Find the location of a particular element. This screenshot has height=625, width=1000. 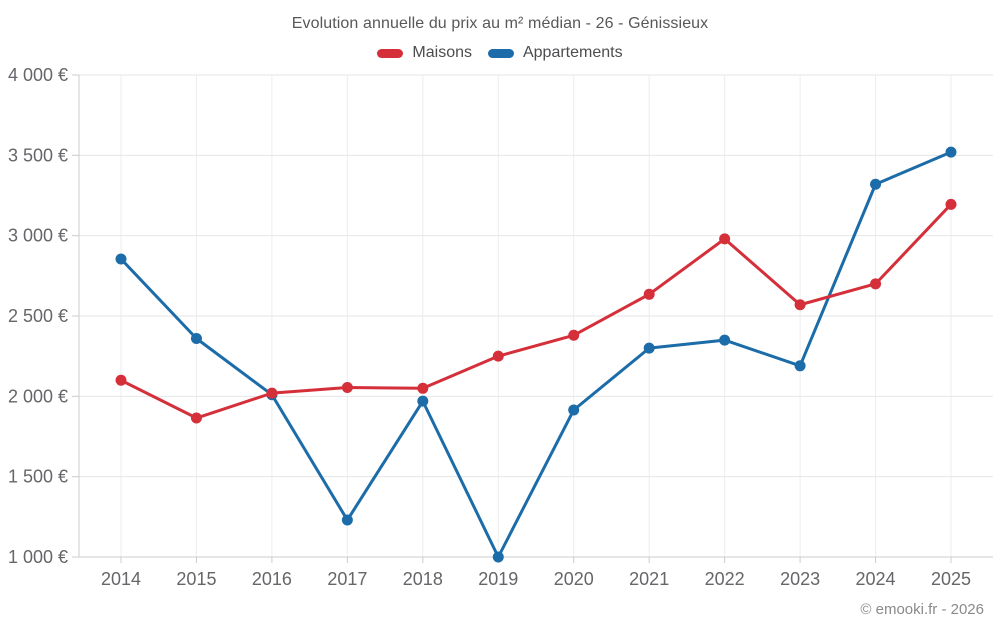

data-point-appartements-2018 is located at coordinates (423, 401).